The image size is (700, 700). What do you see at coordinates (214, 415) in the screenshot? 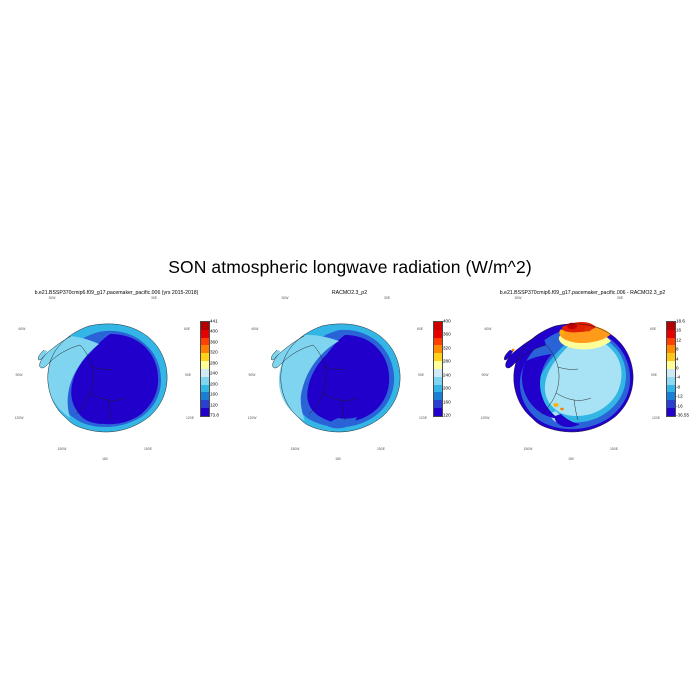
I see `colorbar-tick-label: 73.8` at bounding box center [214, 415].